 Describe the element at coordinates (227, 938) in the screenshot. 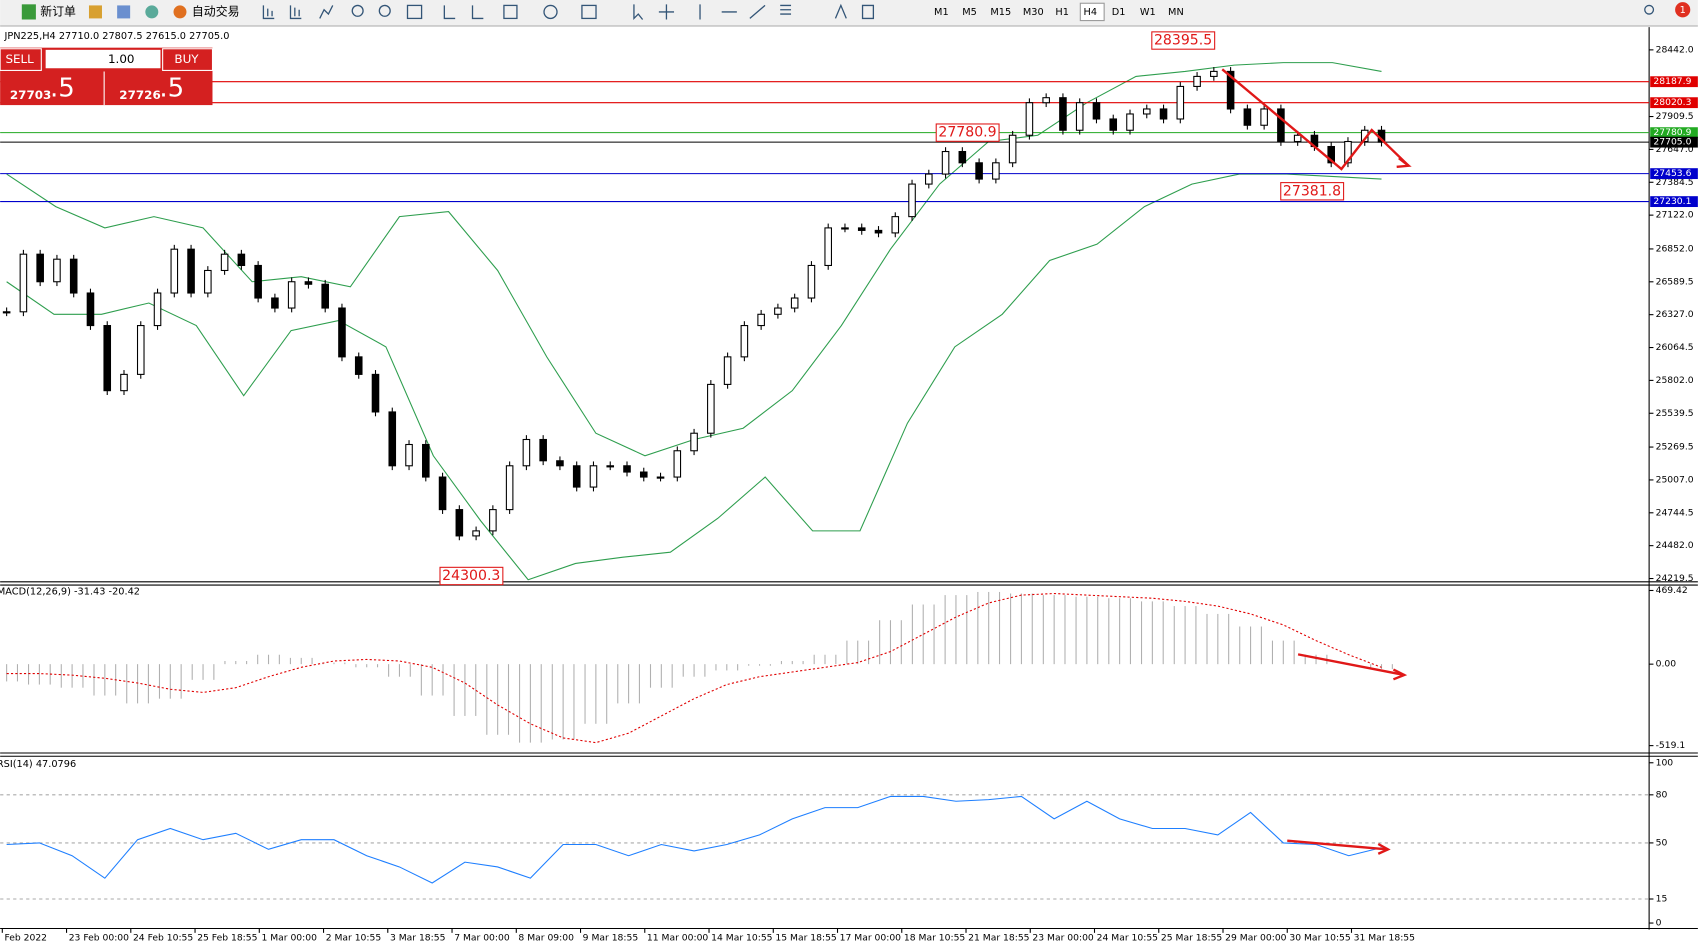

I see `time-label: 25 Feb 18:55` at that location.